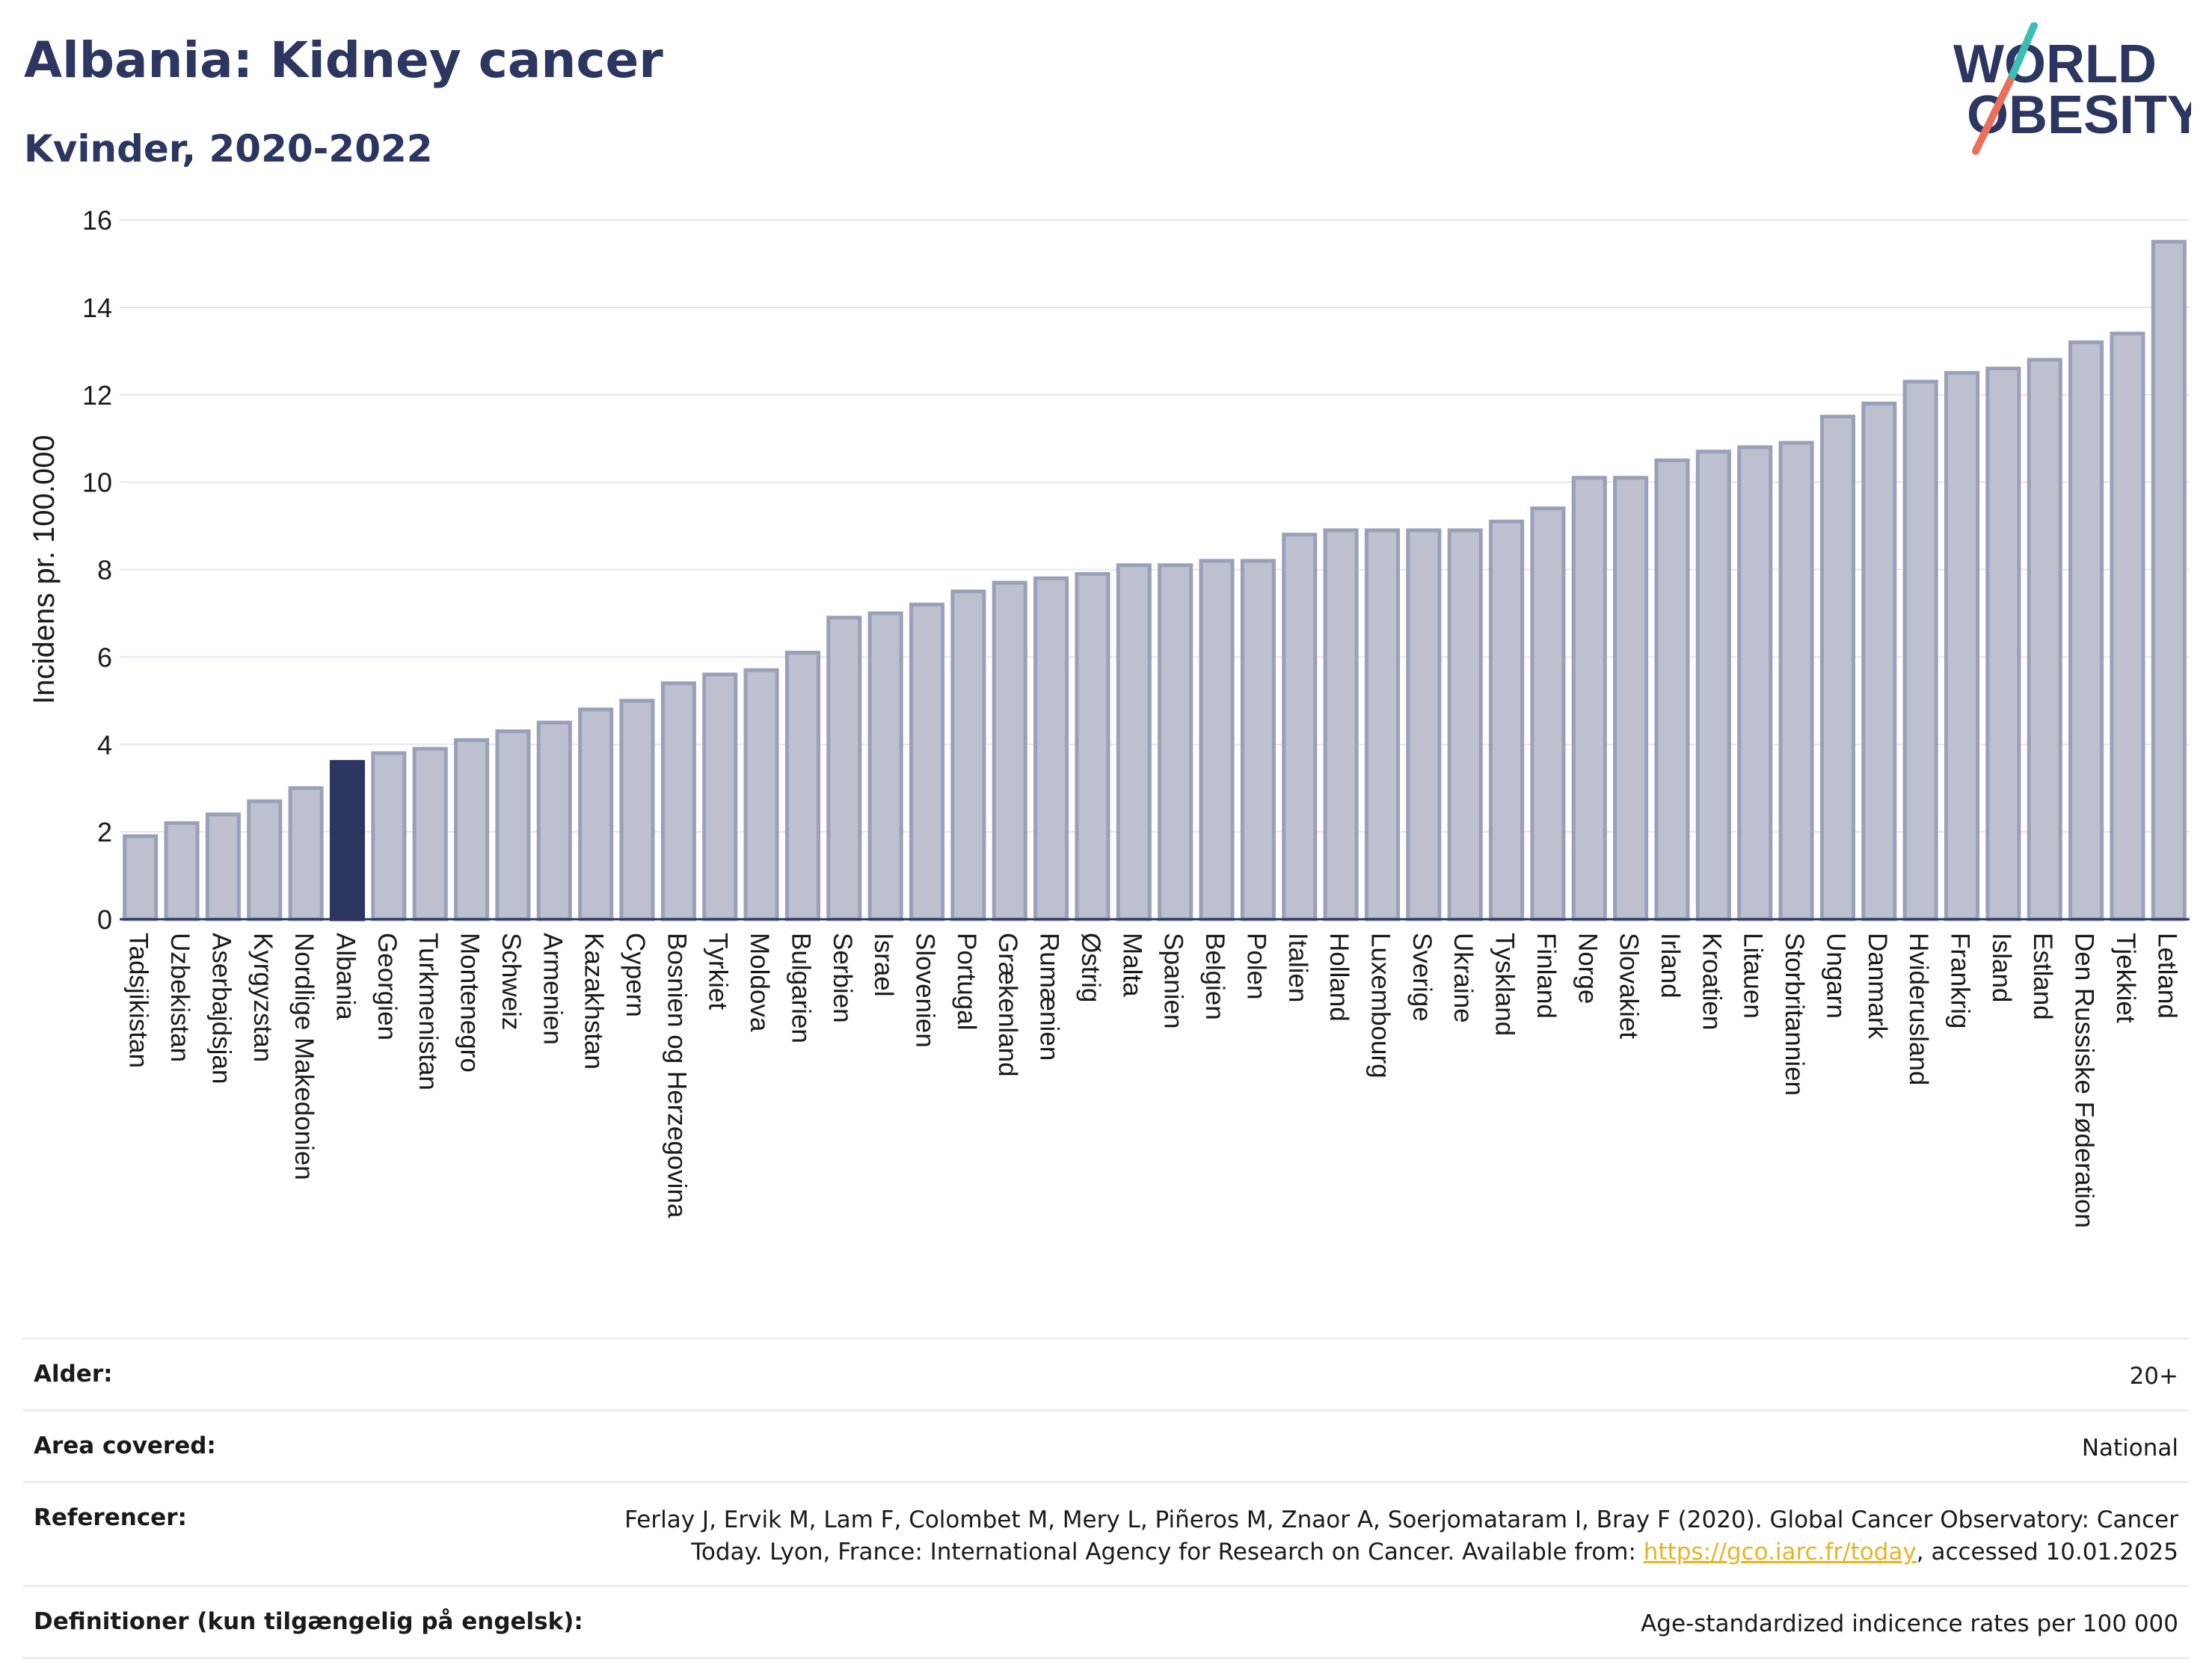  What do you see at coordinates (2022, 53) in the screenshot?
I see `logo-slash-top` at bounding box center [2022, 53].